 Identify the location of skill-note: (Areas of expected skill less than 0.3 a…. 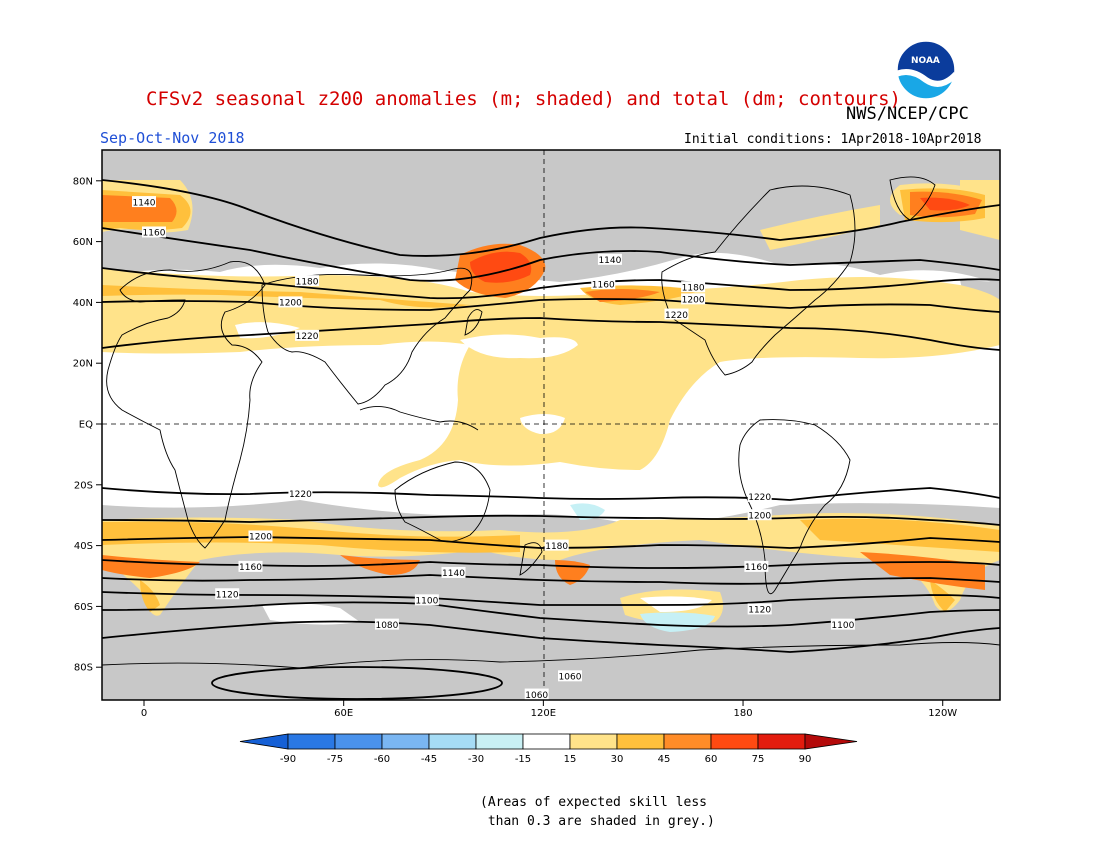
(597, 812).